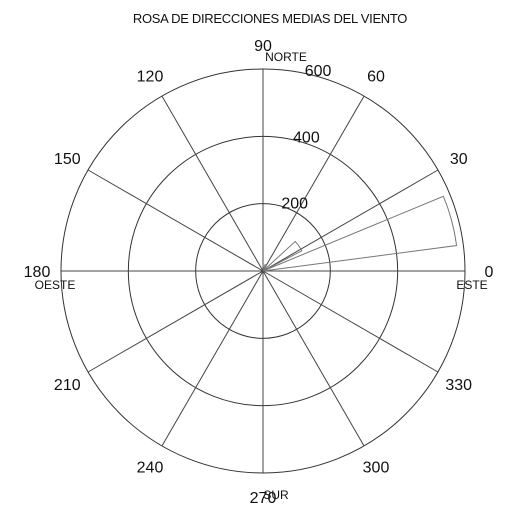 This screenshot has height=525, width=528. Describe the element at coordinates (294, 204) in the screenshot. I see `radial-tick-200: 200` at that location.